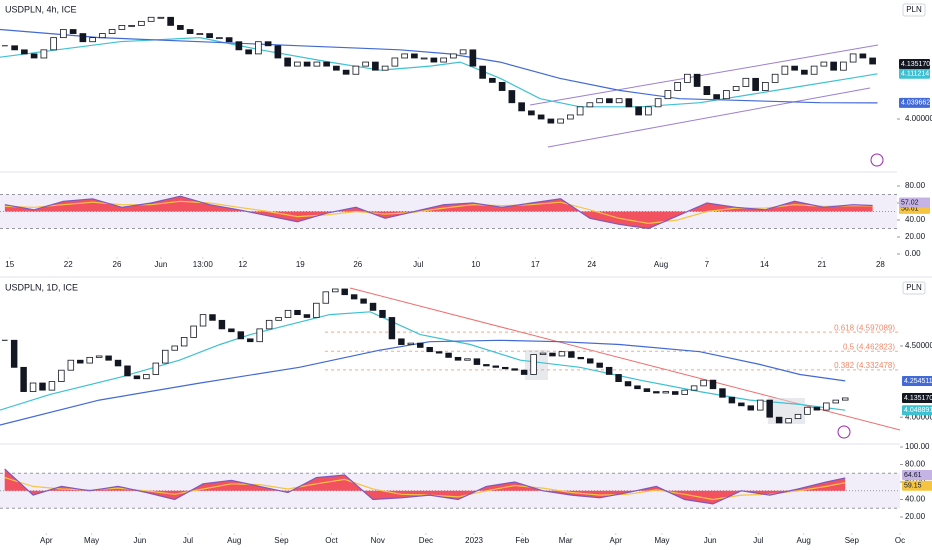 The height and width of the screenshot is (550, 932). What do you see at coordinates (915, 499) in the screenshot?
I see `y-tick-label: 40.00` at bounding box center [915, 499].